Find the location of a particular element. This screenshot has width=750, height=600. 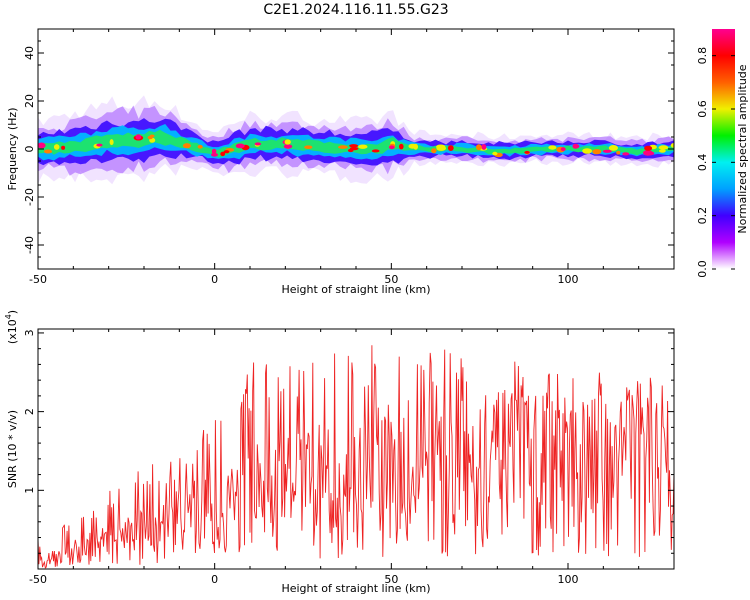

snr-x-label: Height of straight line (km) is located at coordinates (355, 588).